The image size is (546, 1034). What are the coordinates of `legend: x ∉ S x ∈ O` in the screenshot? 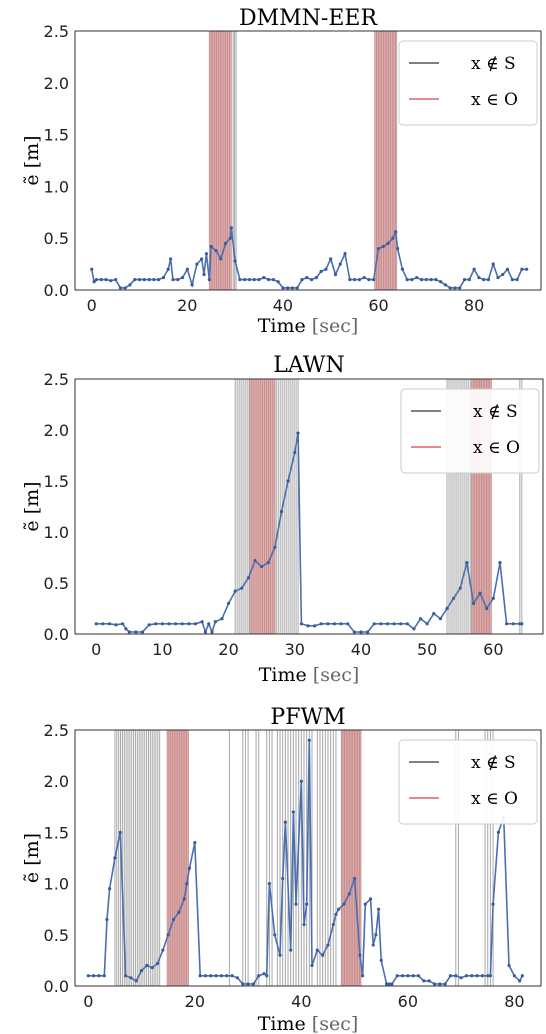 It's located at (468, 83).